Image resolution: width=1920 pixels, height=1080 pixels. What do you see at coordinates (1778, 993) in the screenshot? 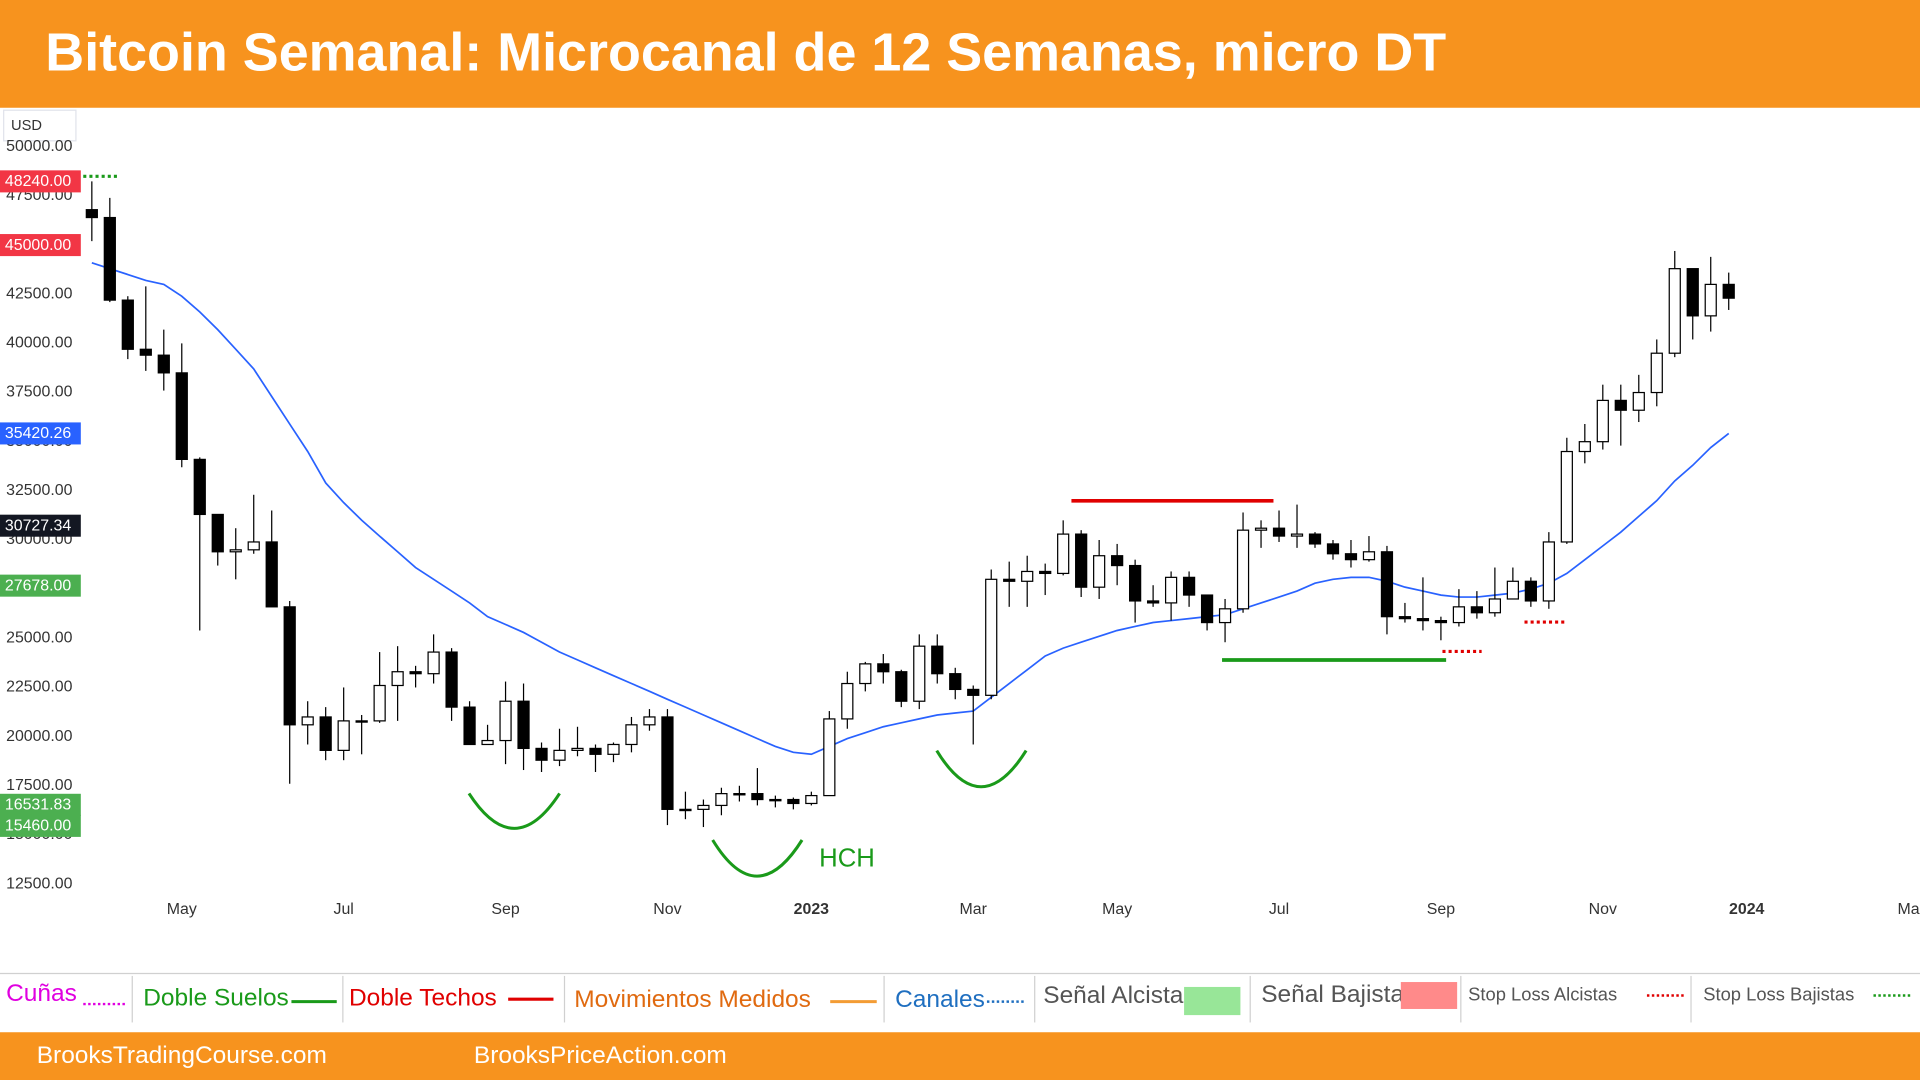
I see `legend-label: Stop Loss Bajistas` at bounding box center [1778, 993].